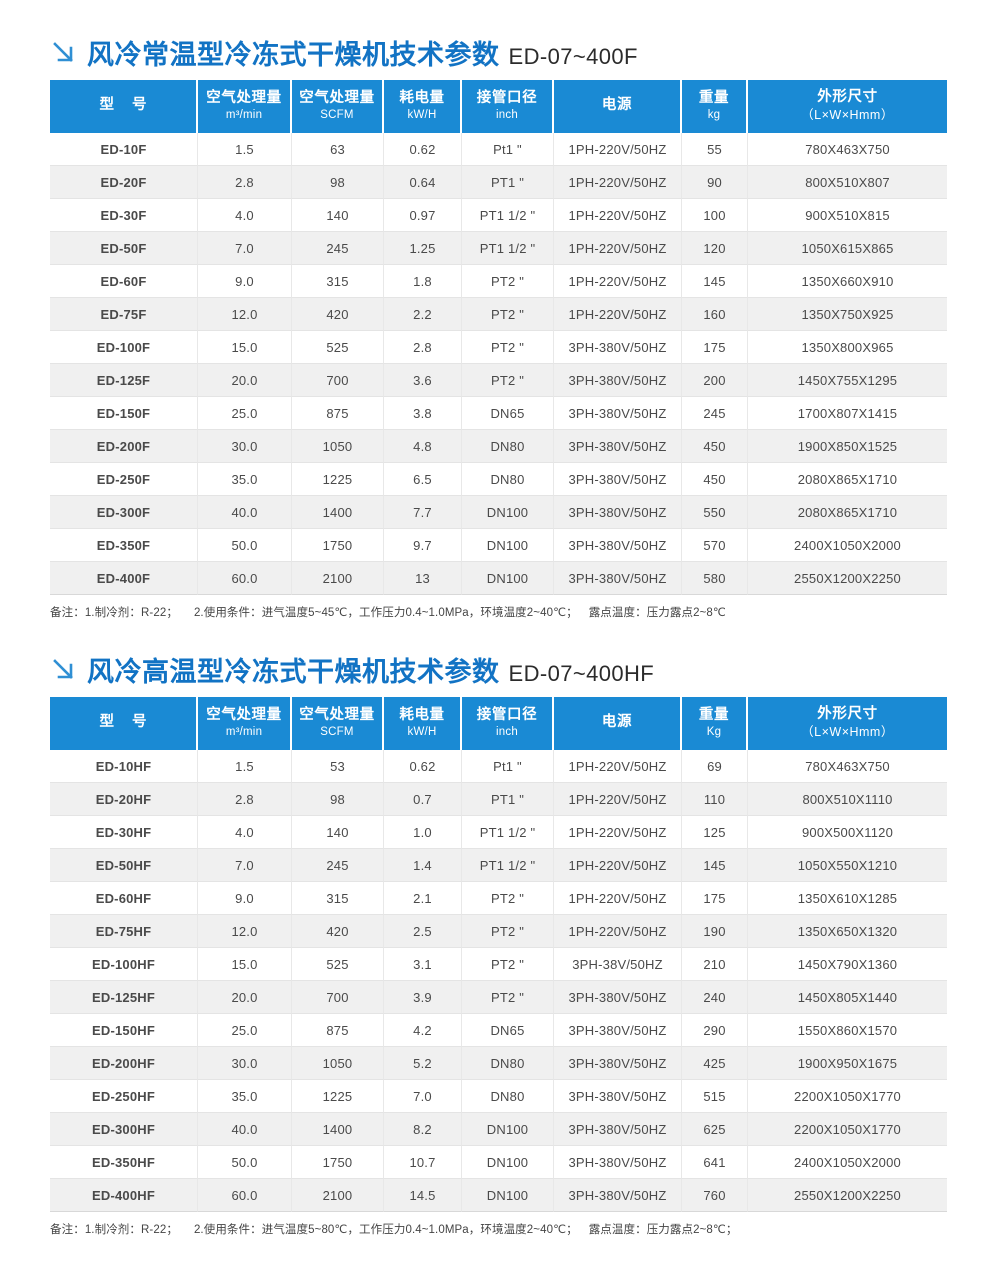  What do you see at coordinates (847, 413) in the screenshot?
I see `cell-dims: 1700X807X1415` at bounding box center [847, 413].